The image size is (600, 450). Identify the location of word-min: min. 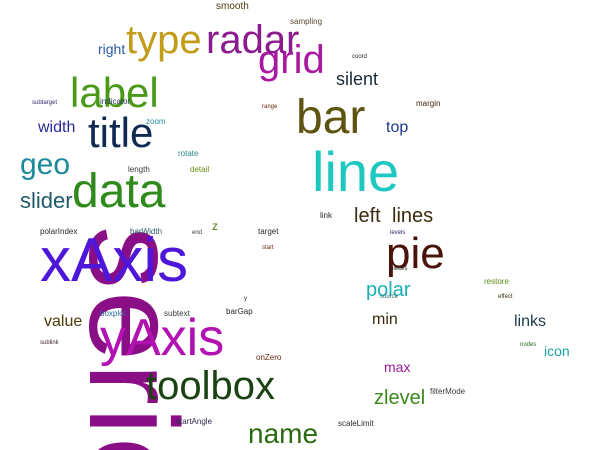
(385, 319).